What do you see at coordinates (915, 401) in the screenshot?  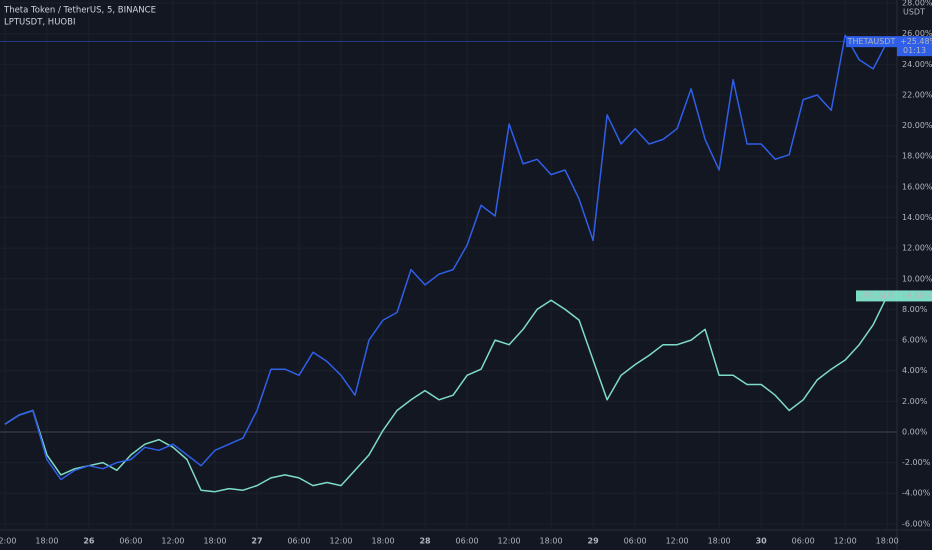 I see `y-tick-label: 2.00%` at bounding box center [915, 401].